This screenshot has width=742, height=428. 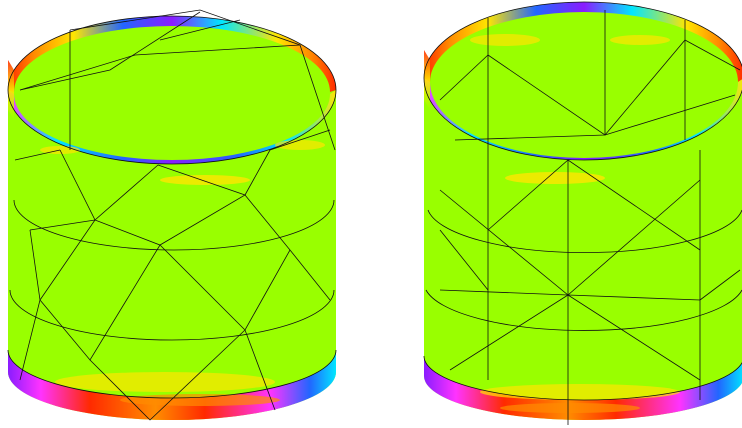 What do you see at coordinates (583, 388) in the screenshot?
I see `cylinder-right-rim-bottom` at bounding box center [583, 388].